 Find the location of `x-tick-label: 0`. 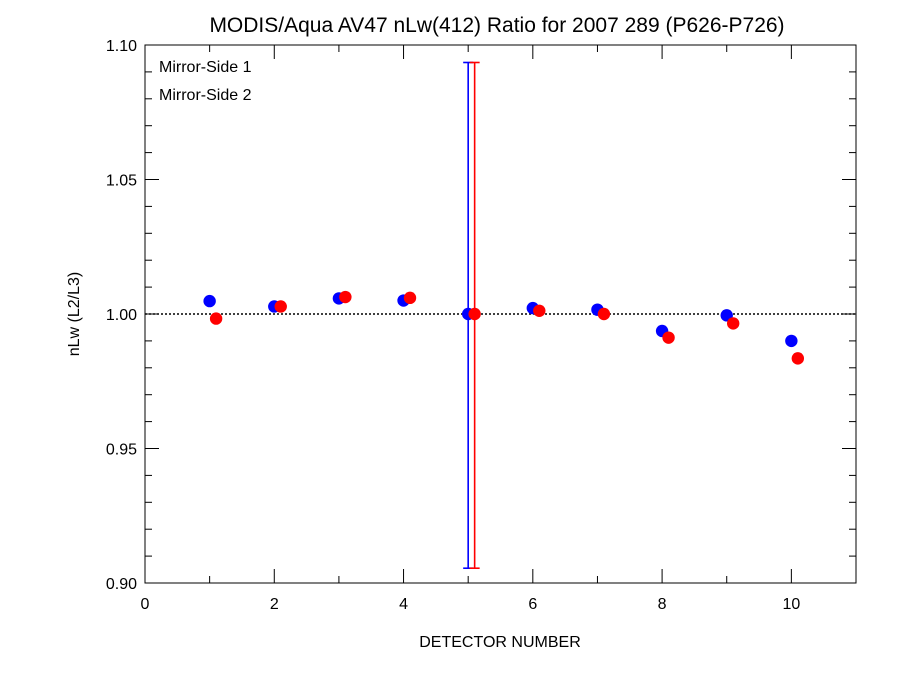

x-tick-label: 0 is located at coordinates (145, 604).